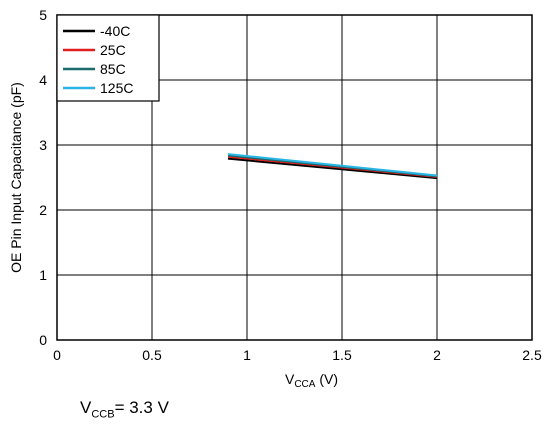 The height and width of the screenshot is (427, 544). What do you see at coordinates (43, 340) in the screenshot?
I see `y-tick-label: 0` at bounding box center [43, 340].